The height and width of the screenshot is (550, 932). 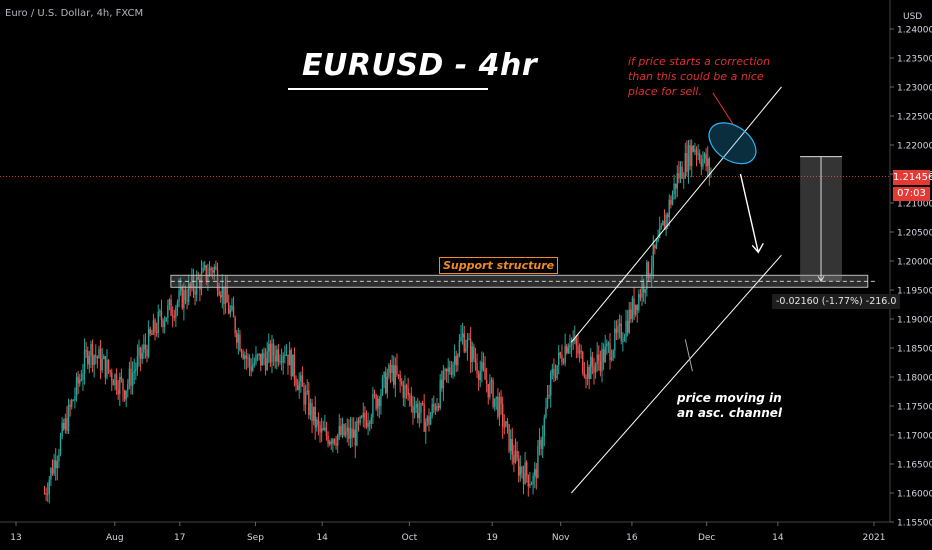 I want to click on channel-upper-line, so click(x=676, y=214).